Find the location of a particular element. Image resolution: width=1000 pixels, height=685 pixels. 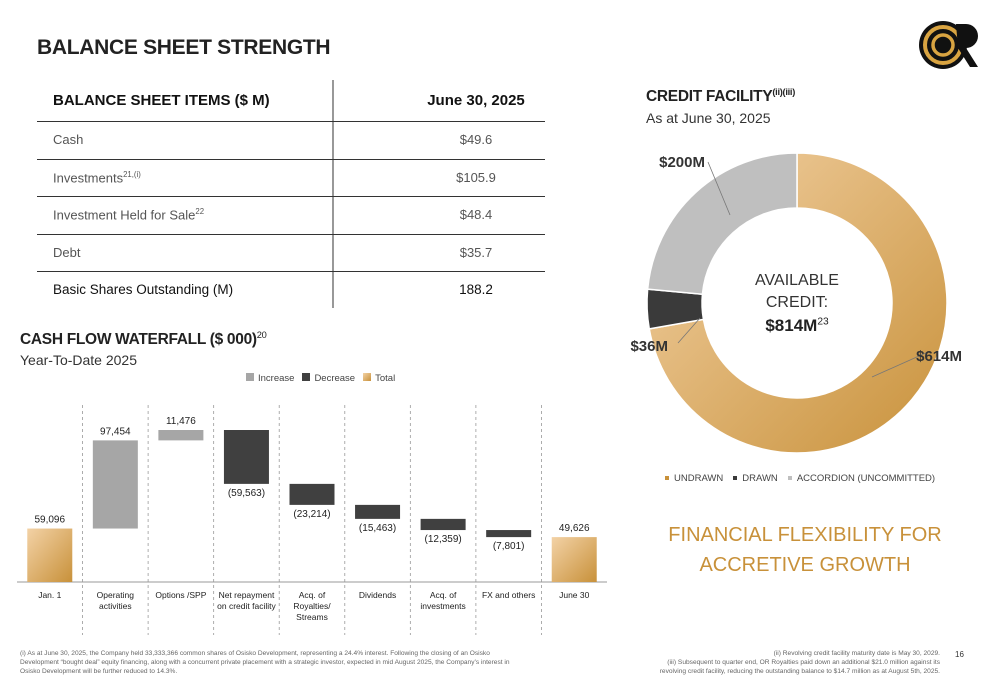

center-value-text: $814M is located at coordinates (791, 325).